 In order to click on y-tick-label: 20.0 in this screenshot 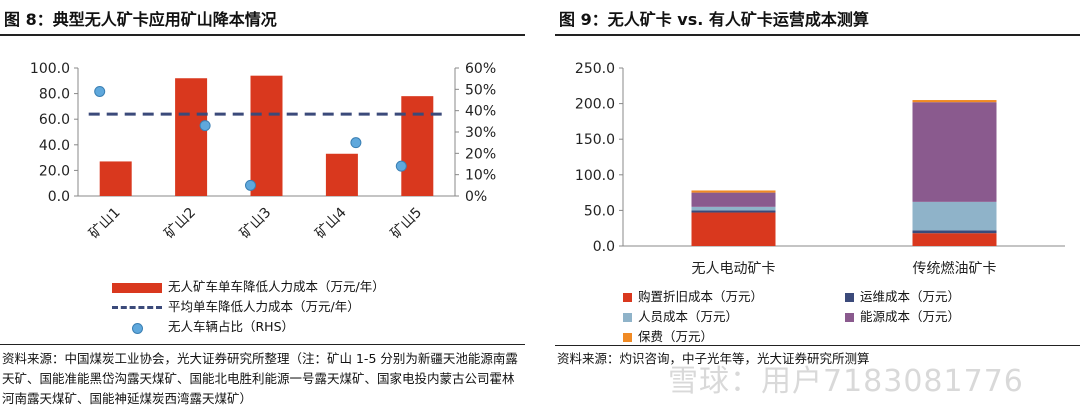, I will do `click(54, 171)`.